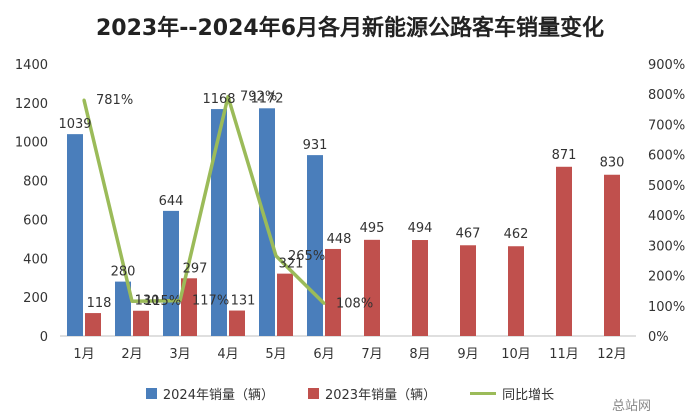 Image resolution: width=700 pixels, height=419 pixels. I want to click on x-tick-label-10: 11月, so click(564, 354).